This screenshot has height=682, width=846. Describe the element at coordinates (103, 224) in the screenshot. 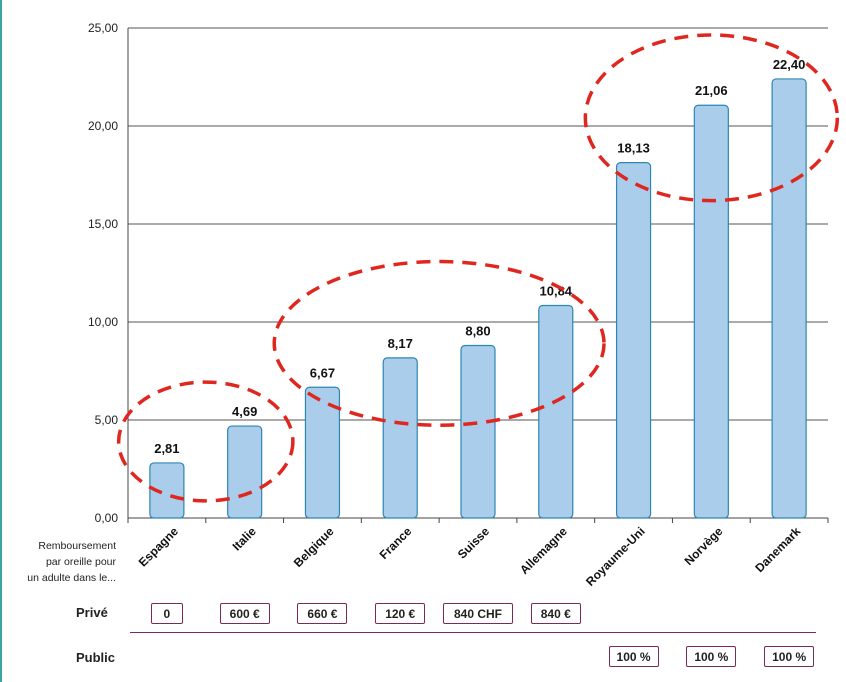

I see `y-tick-label: 15,00` at that location.